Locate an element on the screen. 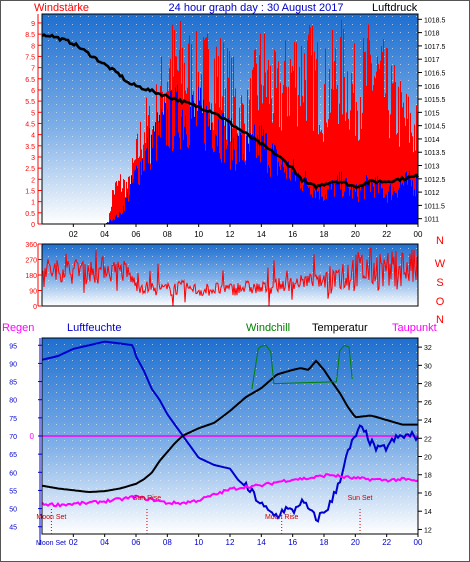 The width and height of the screenshot is (470, 562). right-tick-label: 1017 is located at coordinates (432, 60).